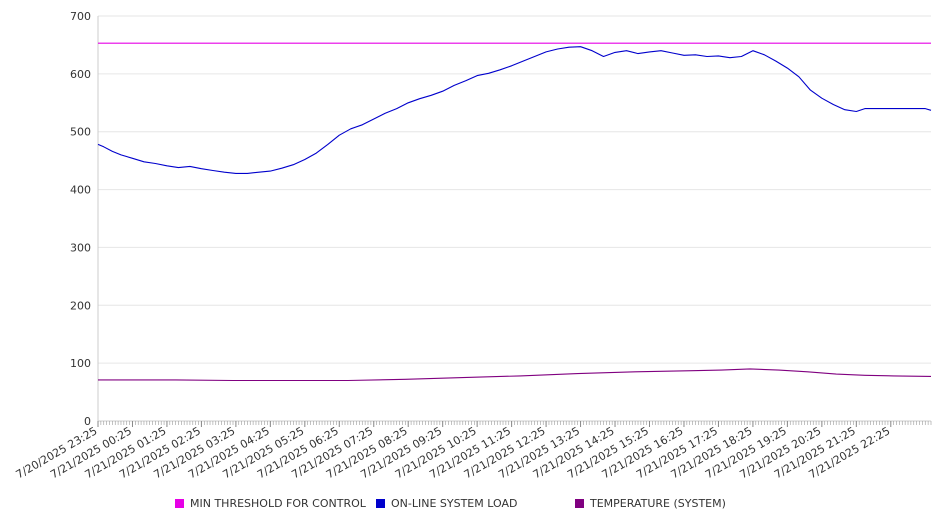 This screenshot has height=530, width=946. I want to click on legend-swatch-system-load, so click(380, 503).